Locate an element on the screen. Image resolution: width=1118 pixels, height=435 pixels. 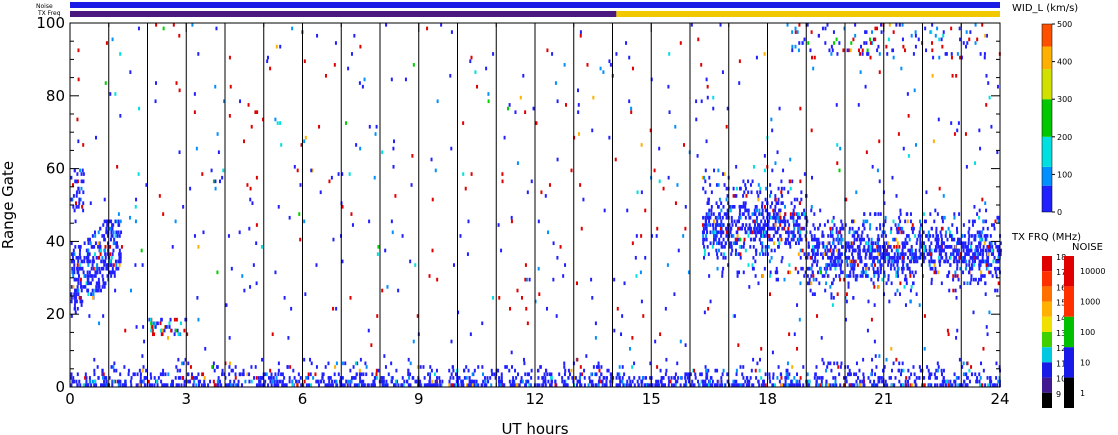
width-colorbar-label: 100 is located at coordinates (1064, 174).